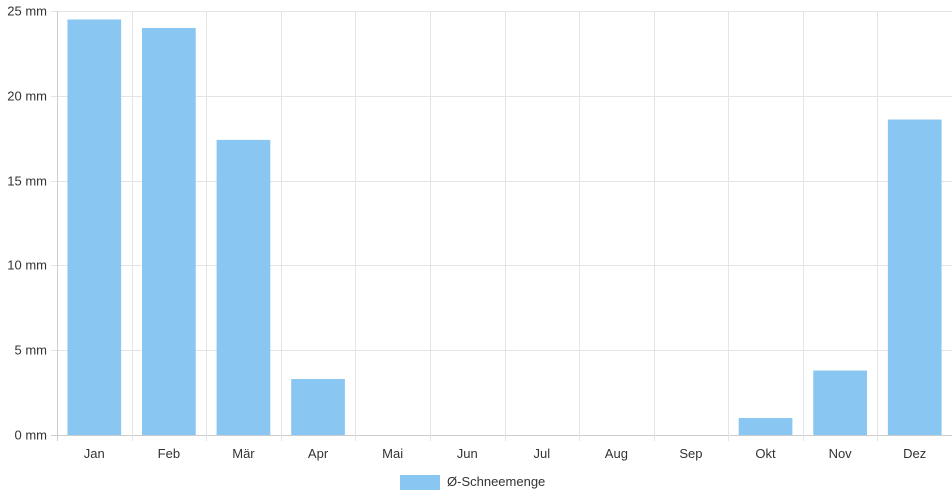  I want to click on bar-Nov, so click(840, 402).